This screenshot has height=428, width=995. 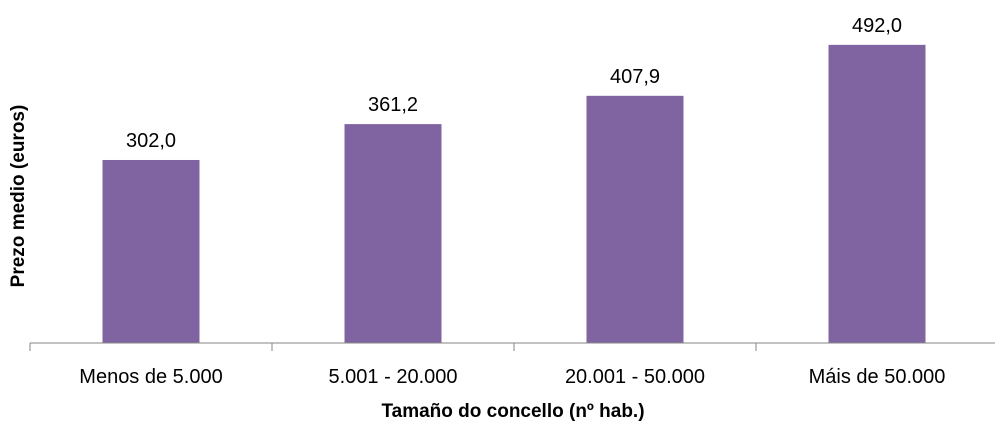 I want to click on value-label-1: 302,0, so click(x=151, y=141).